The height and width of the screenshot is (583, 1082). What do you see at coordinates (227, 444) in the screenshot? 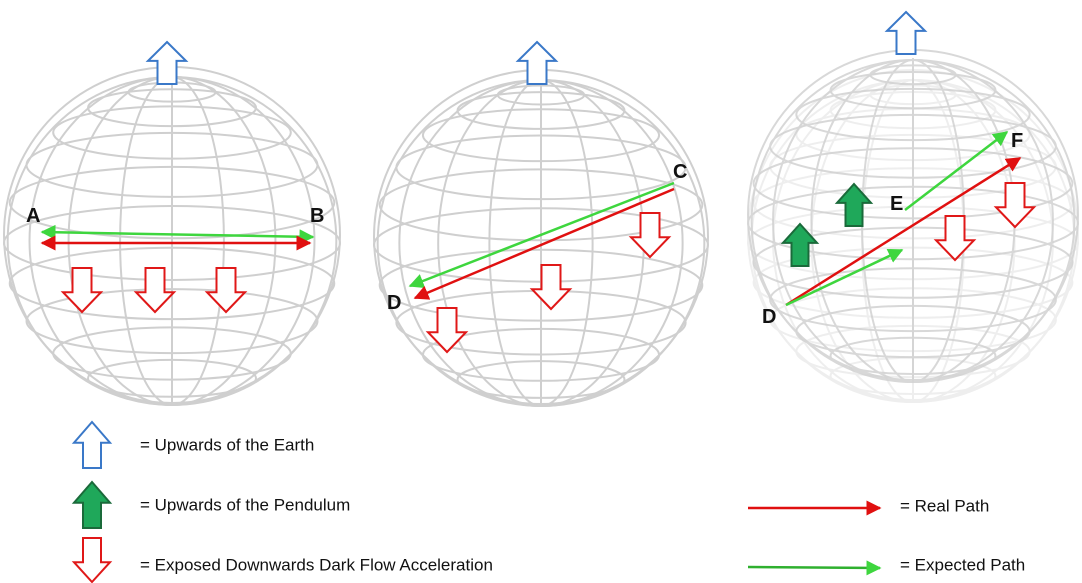
I see `legend-text: = Upwards of the Earth` at bounding box center [227, 444].